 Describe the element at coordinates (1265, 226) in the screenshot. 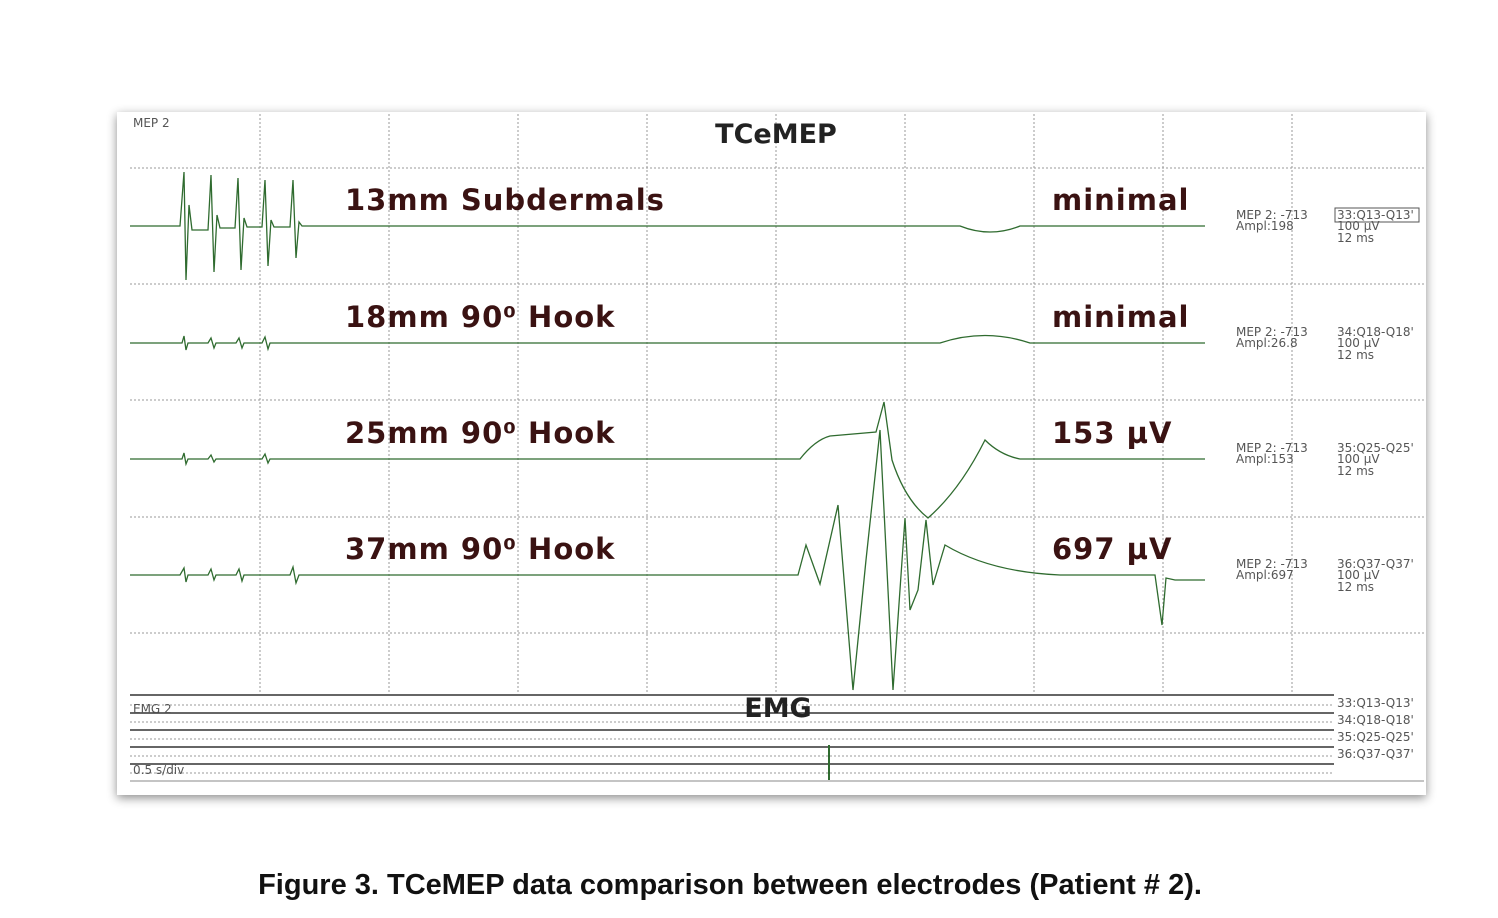

I see `trace-info: Ampl:198` at that location.